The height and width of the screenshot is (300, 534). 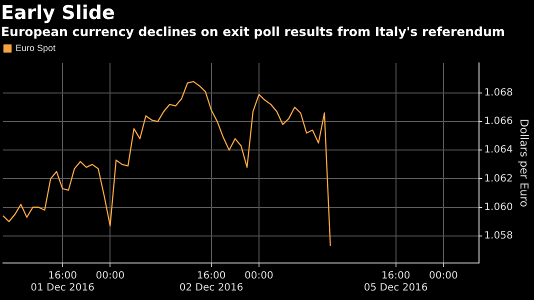 What do you see at coordinates (498, 122) in the screenshot?
I see `y-tick-label: 1.066` at bounding box center [498, 122].